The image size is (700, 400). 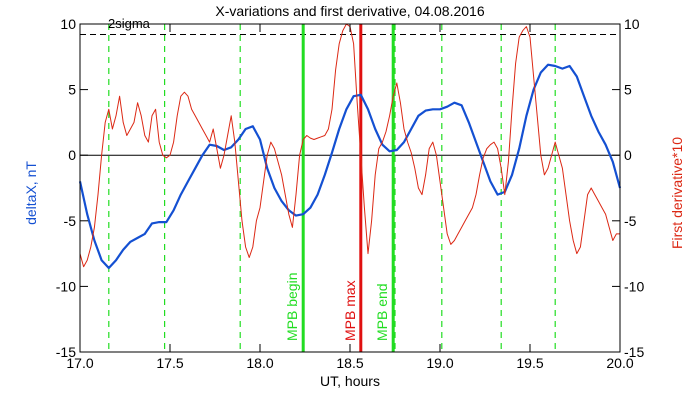 I want to click on y-tick-label-left-4: 5, so click(x=72, y=90).